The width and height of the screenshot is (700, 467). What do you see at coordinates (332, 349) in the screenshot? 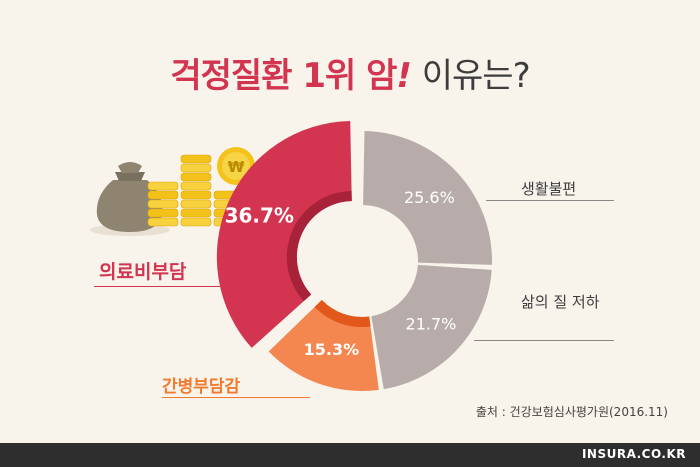
I see `slice-caregiving-value: 15.3%` at bounding box center [332, 349].